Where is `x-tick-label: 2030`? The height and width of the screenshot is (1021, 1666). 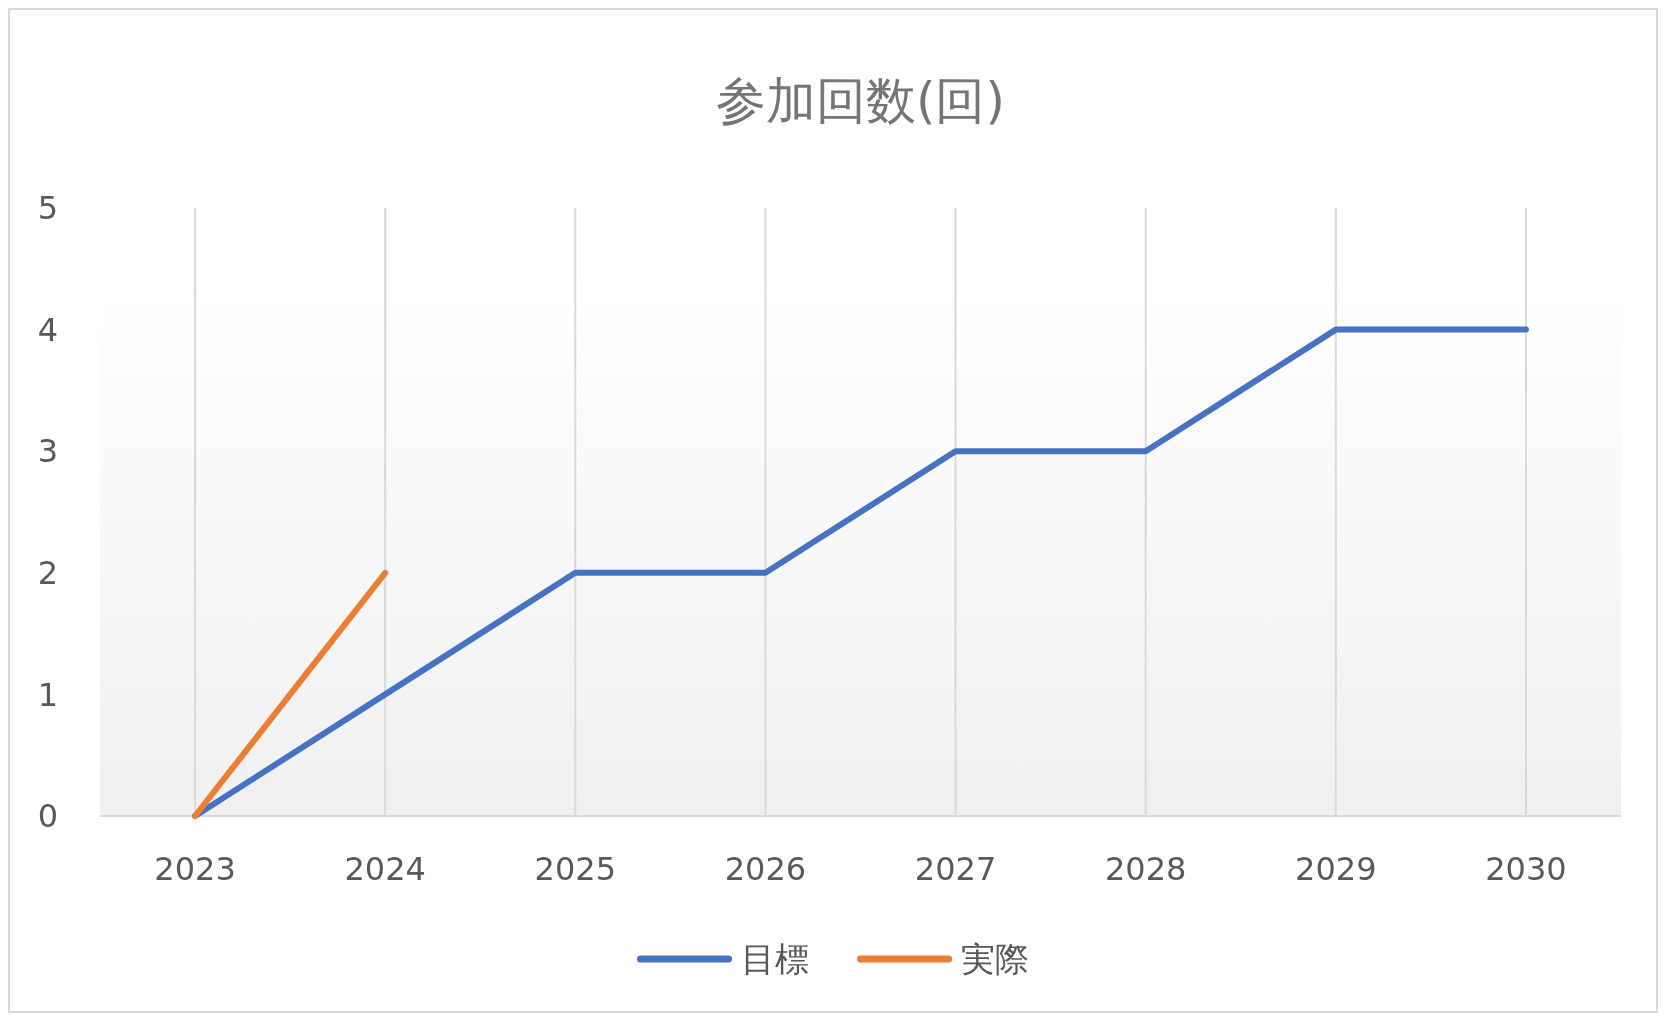 x-tick-label: 2030 is located at coordinates (1526, 869).